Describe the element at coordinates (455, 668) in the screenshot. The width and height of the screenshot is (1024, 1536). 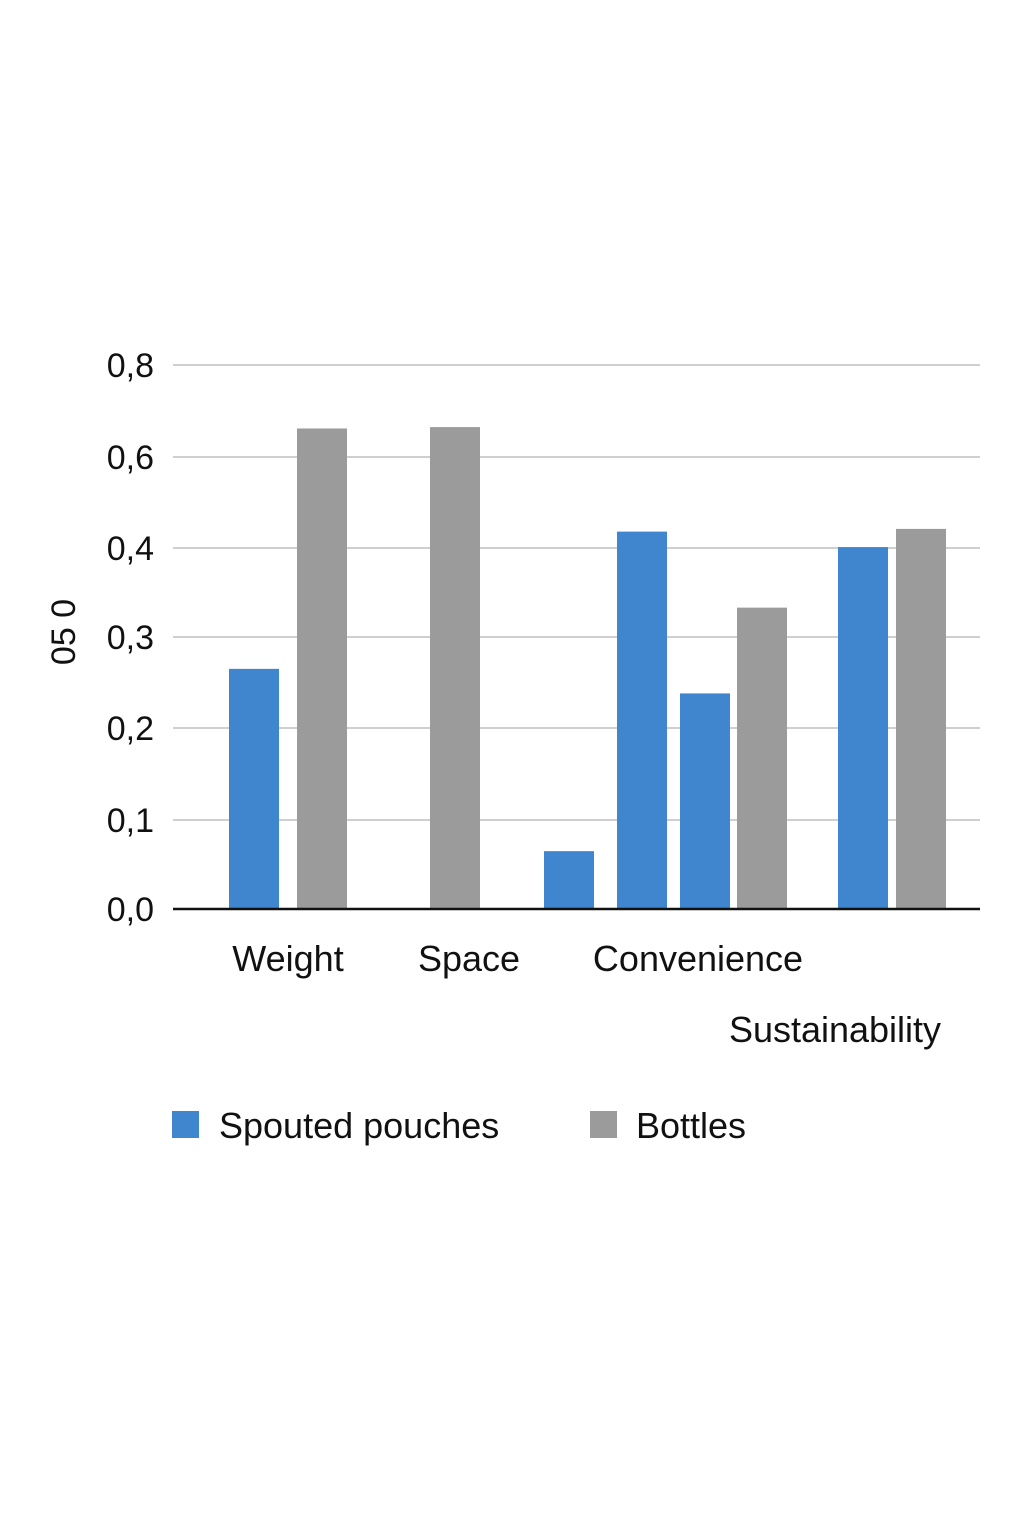
I see `bar-space-bottles` at that location.